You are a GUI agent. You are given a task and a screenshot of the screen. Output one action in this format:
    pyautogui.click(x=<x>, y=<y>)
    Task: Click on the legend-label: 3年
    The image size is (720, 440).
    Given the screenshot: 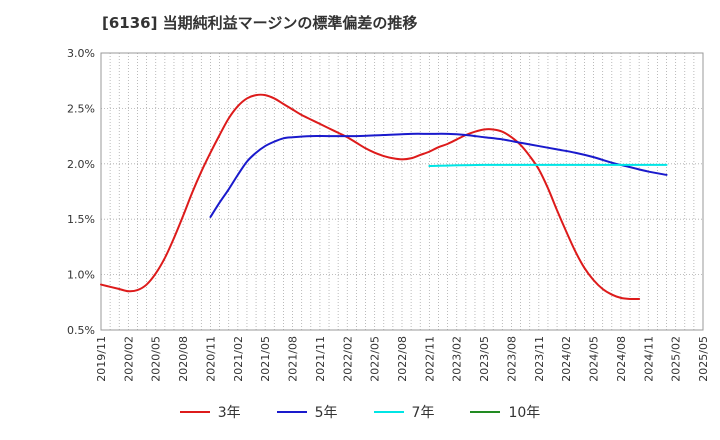 What is the action you would take?
    pyautogui.click(x=229, y=413)
    